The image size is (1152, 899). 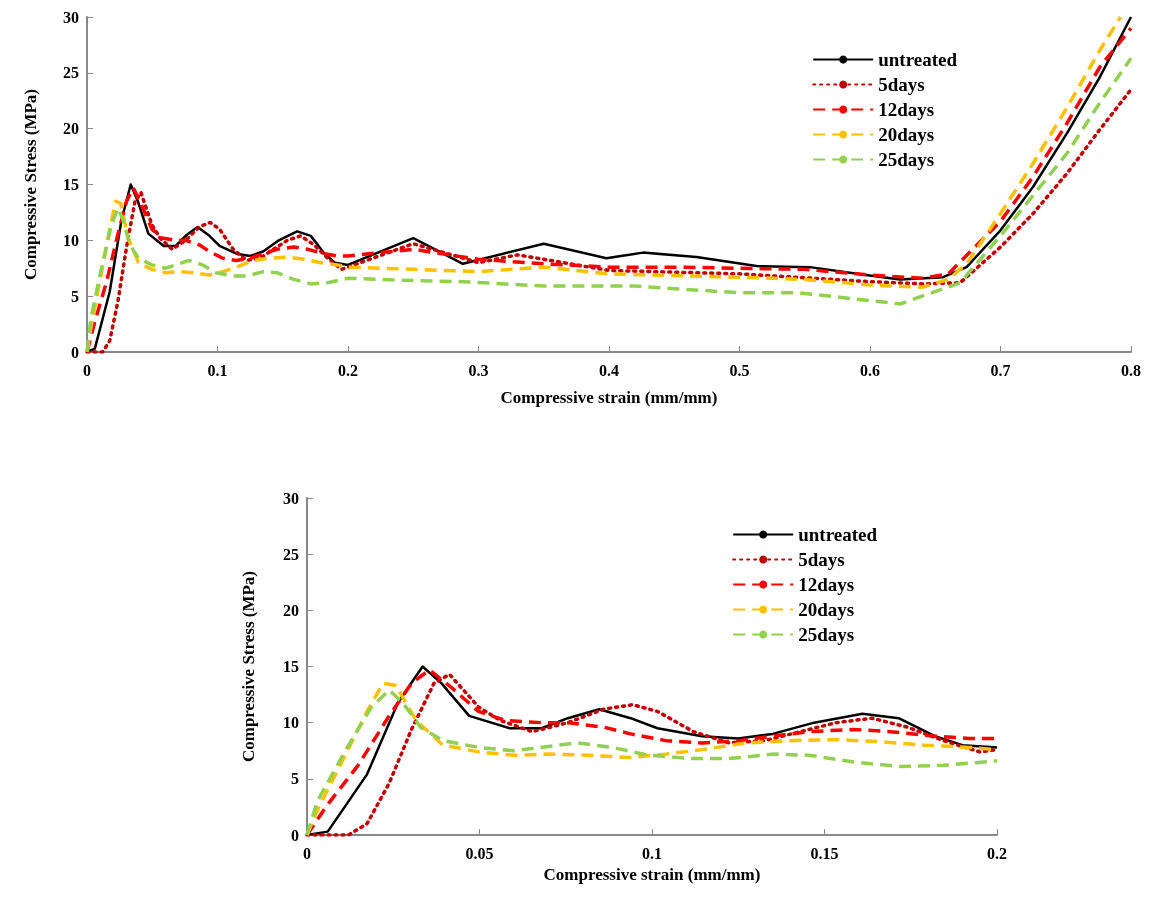 What do you see at coordinates (739, 370) in the screenshot?
I see `x-tick-label: 0.5` at bounding box center [739, 370].